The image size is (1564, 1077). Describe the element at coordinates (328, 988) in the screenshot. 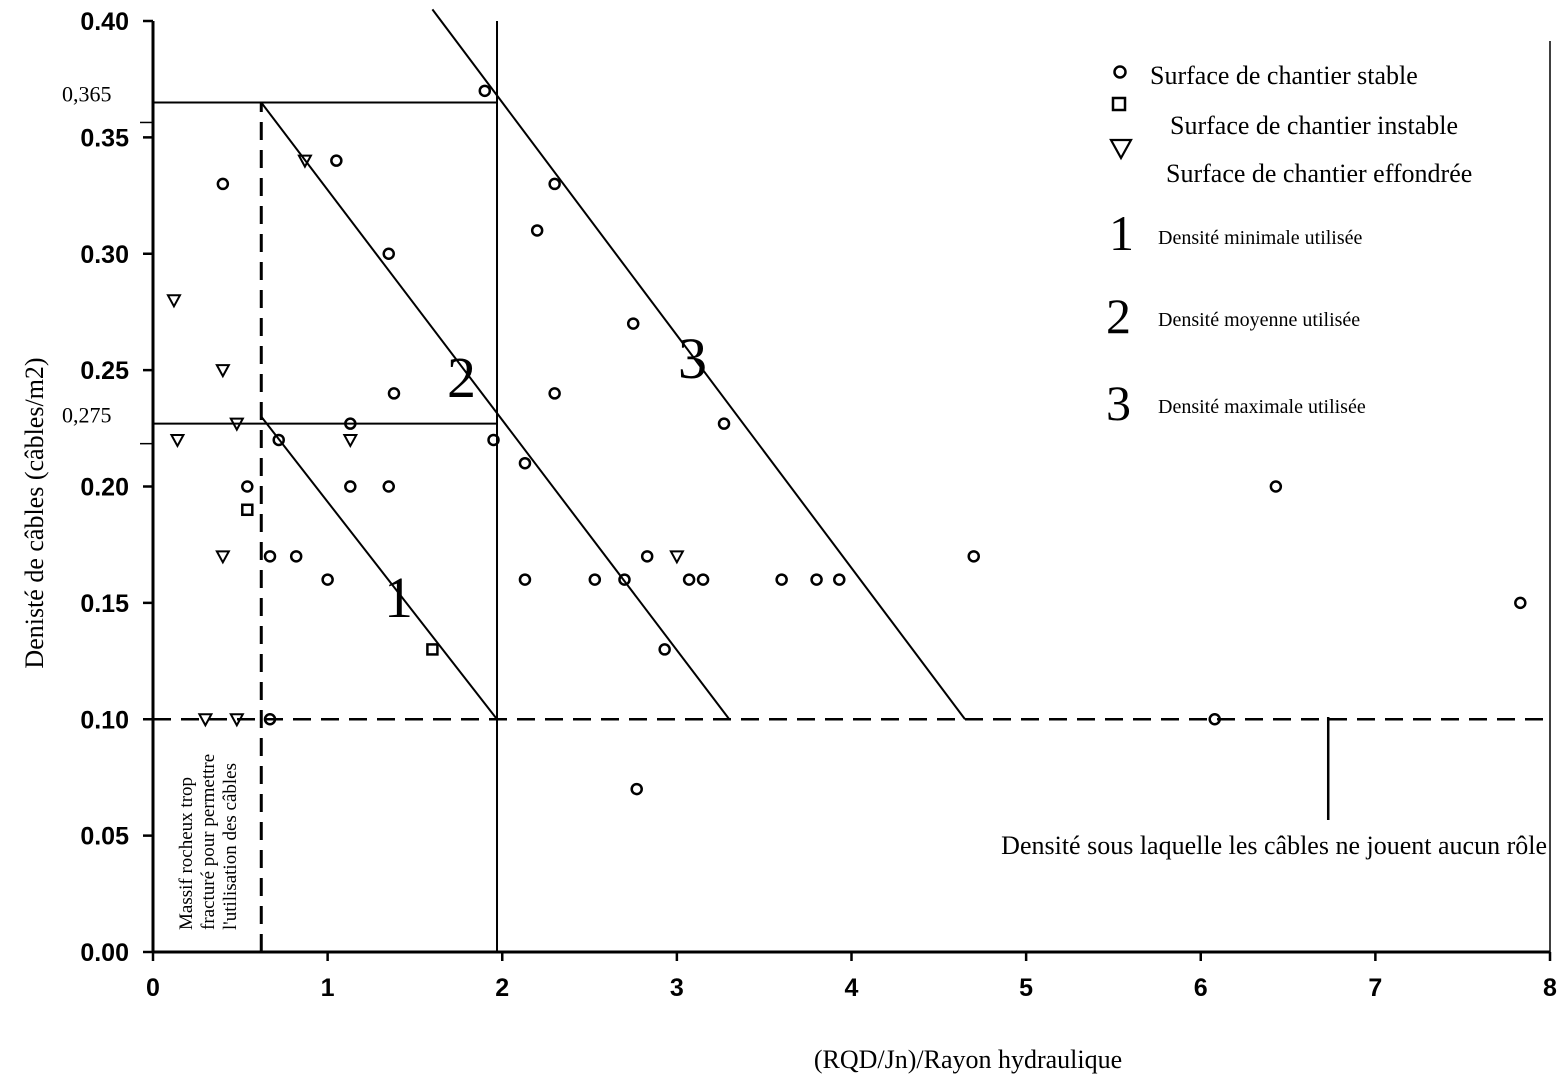

I see `x-tick-label: 1` at that location.